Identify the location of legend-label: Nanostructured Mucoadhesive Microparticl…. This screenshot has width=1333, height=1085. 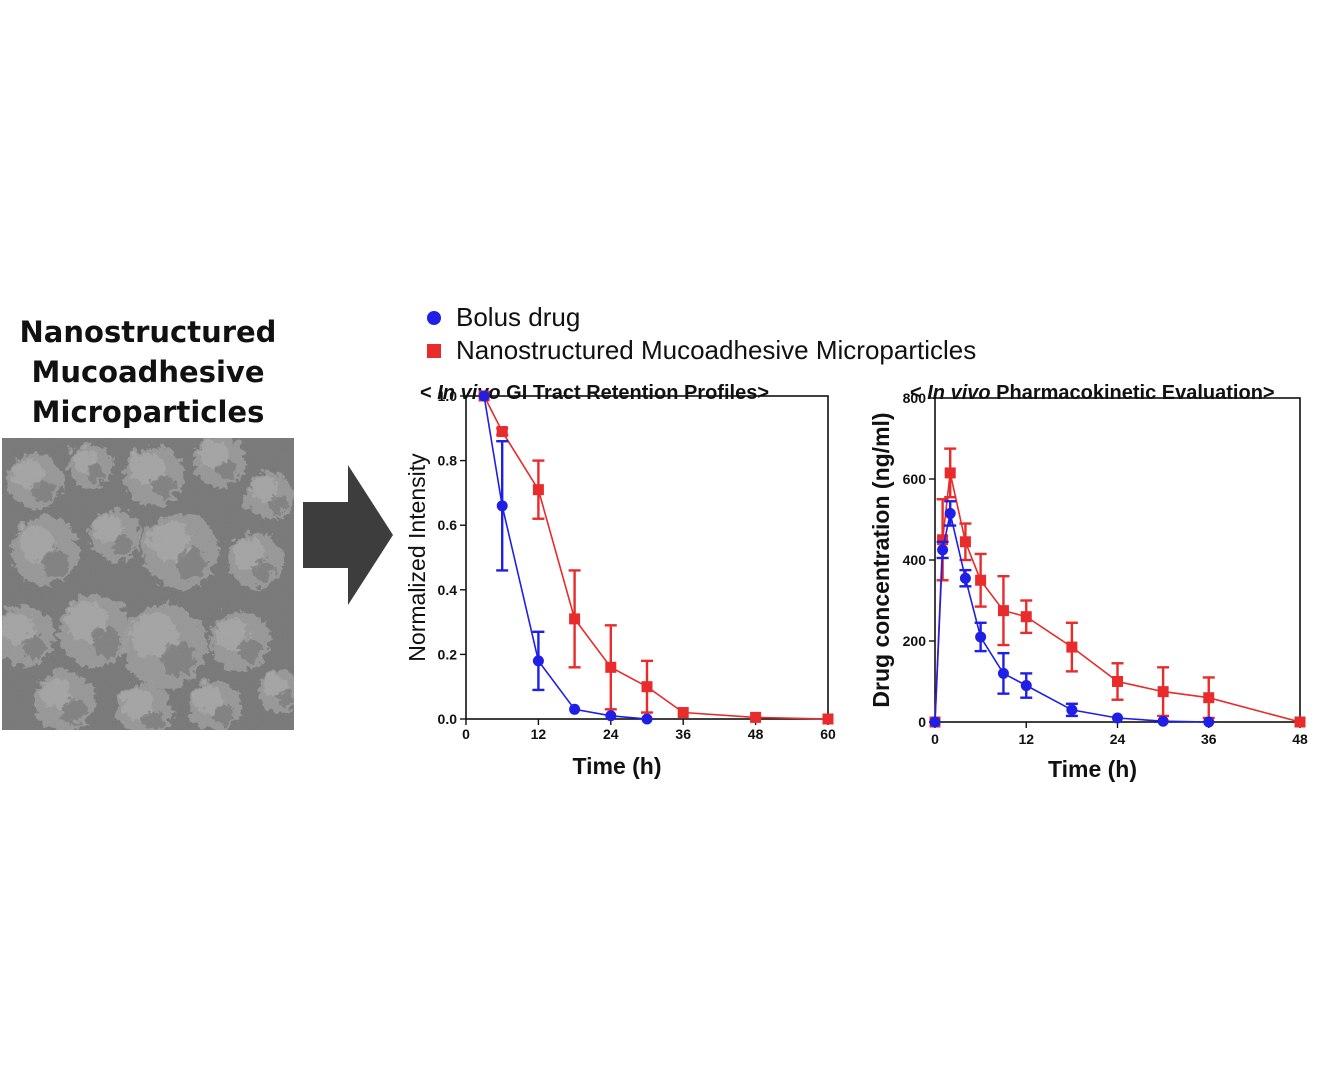
(716, 350).